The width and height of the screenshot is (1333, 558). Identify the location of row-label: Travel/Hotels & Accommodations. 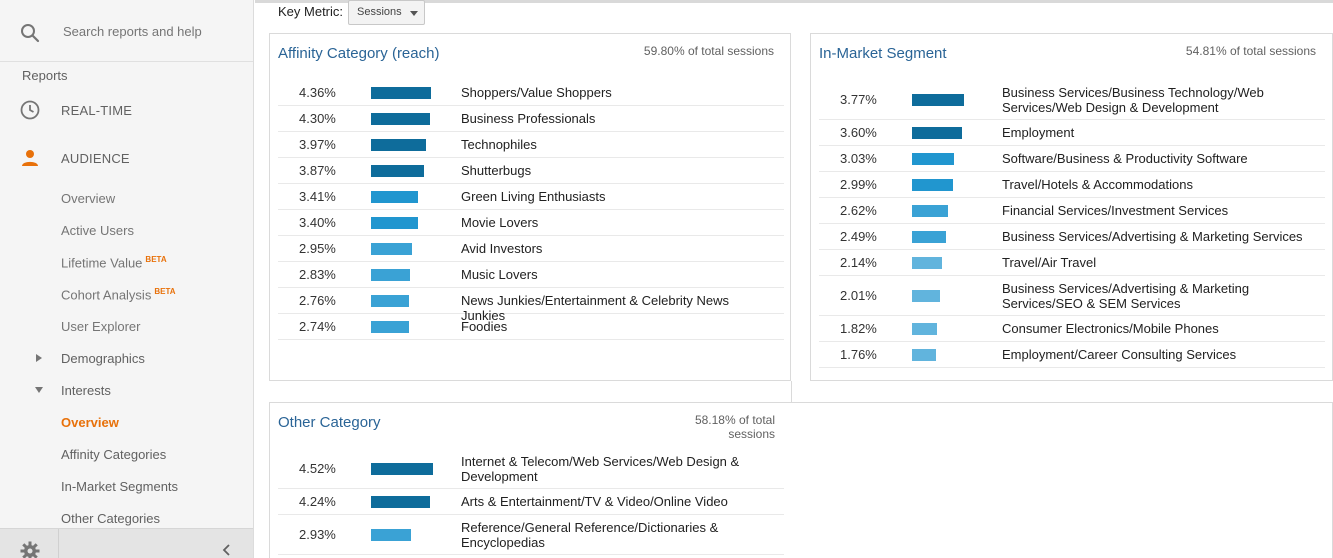
(1097, 184).